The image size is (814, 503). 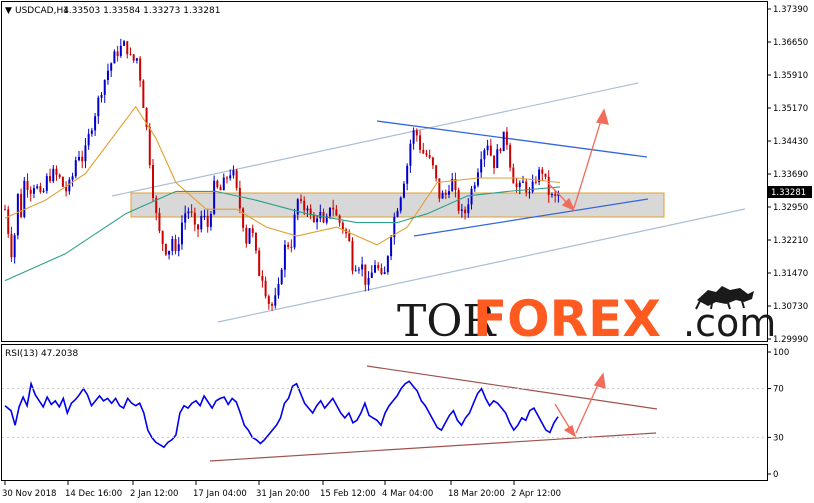 What do you see at coordinates (220, 494) in the screenshot?
I see `time-tick-label: 17 Jan 04:00` at bounding box center [220, 494].